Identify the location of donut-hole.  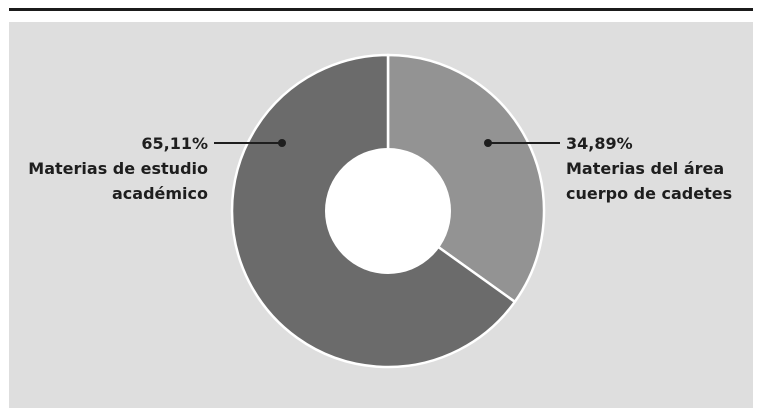
(388, 211).